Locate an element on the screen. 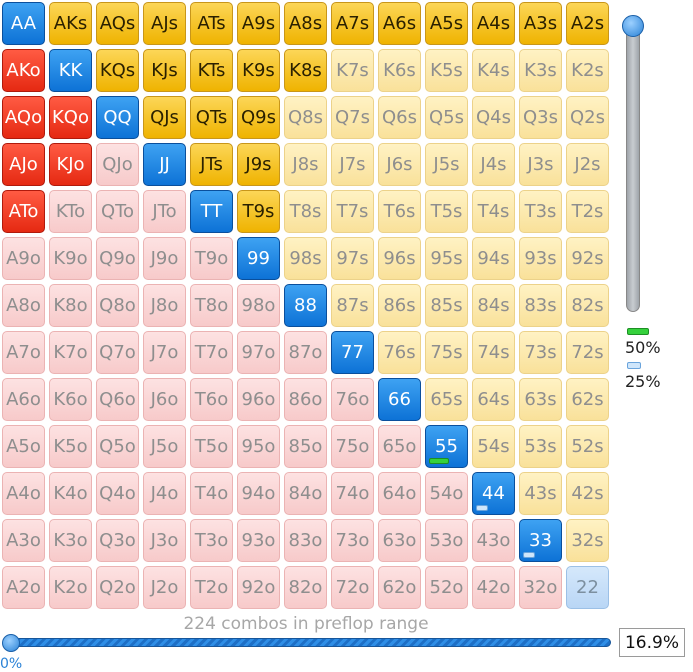  hand-cell-54s: 54s is located at coordinates (493, 446).